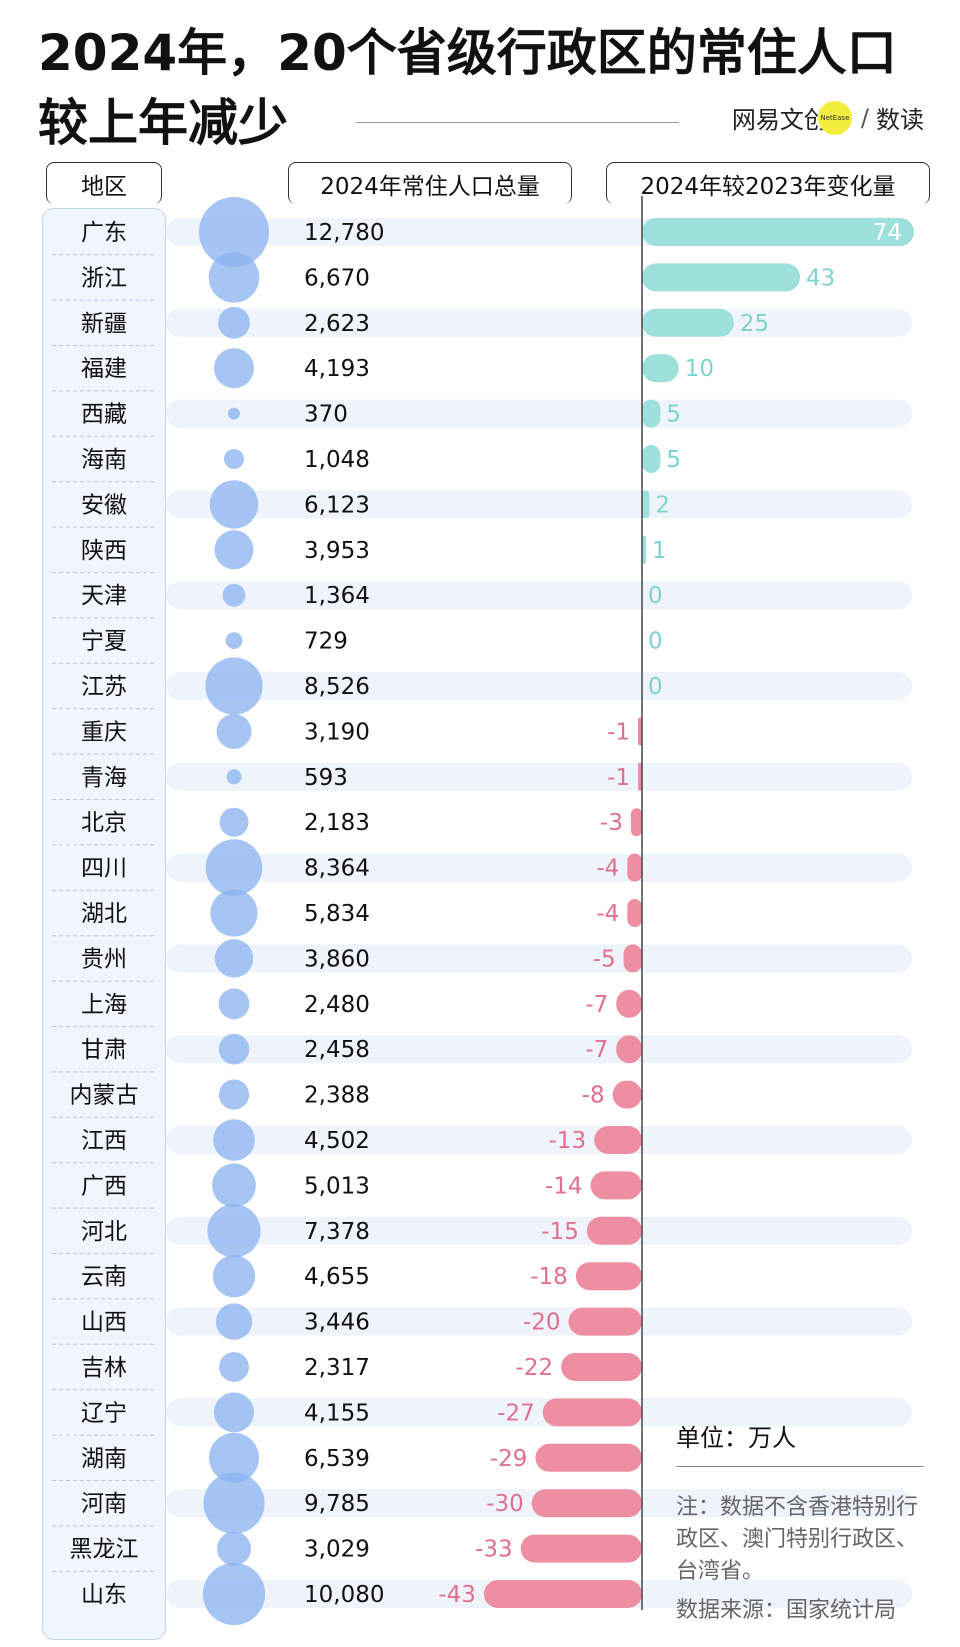 This screenshot has width=960, height=1647. What do you see at coordinates (104, 278) in the screenshot?
I see `region-label: 浙江` at bounding box center [104, 278].